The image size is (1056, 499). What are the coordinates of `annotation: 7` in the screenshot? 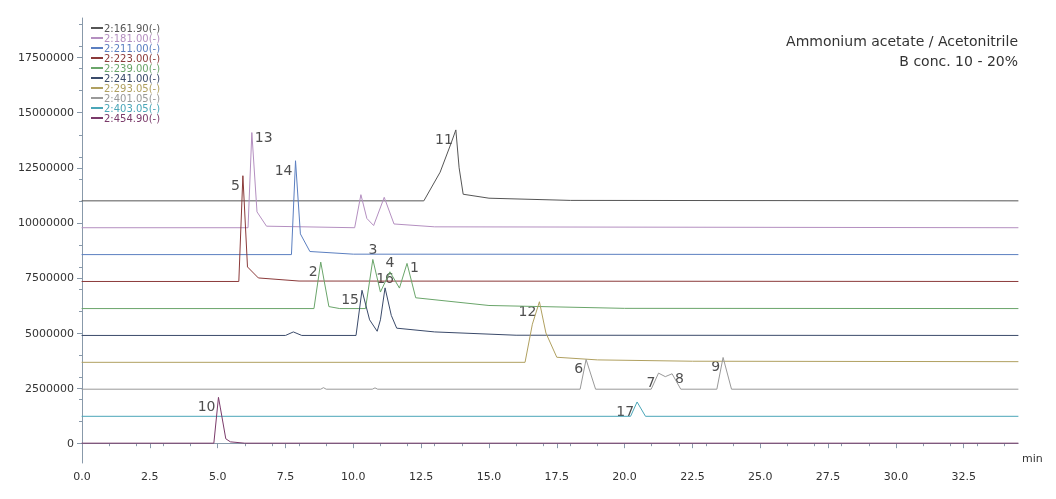 It's located at (651, 382).